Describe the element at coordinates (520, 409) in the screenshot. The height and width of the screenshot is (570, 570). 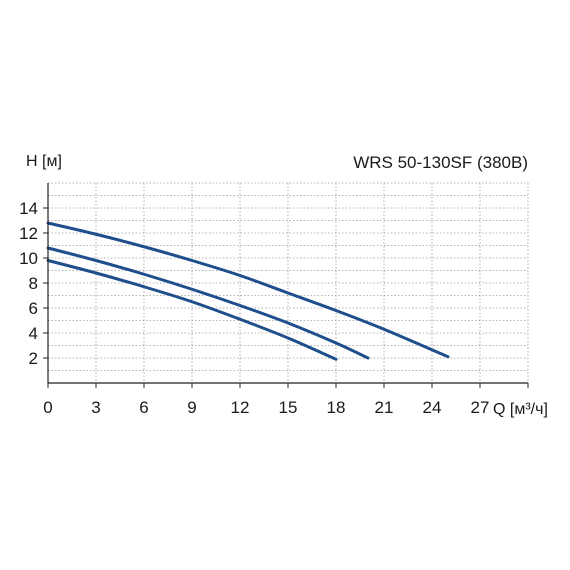
I see `x-axis-title: Q [м³/ч]` at that location.